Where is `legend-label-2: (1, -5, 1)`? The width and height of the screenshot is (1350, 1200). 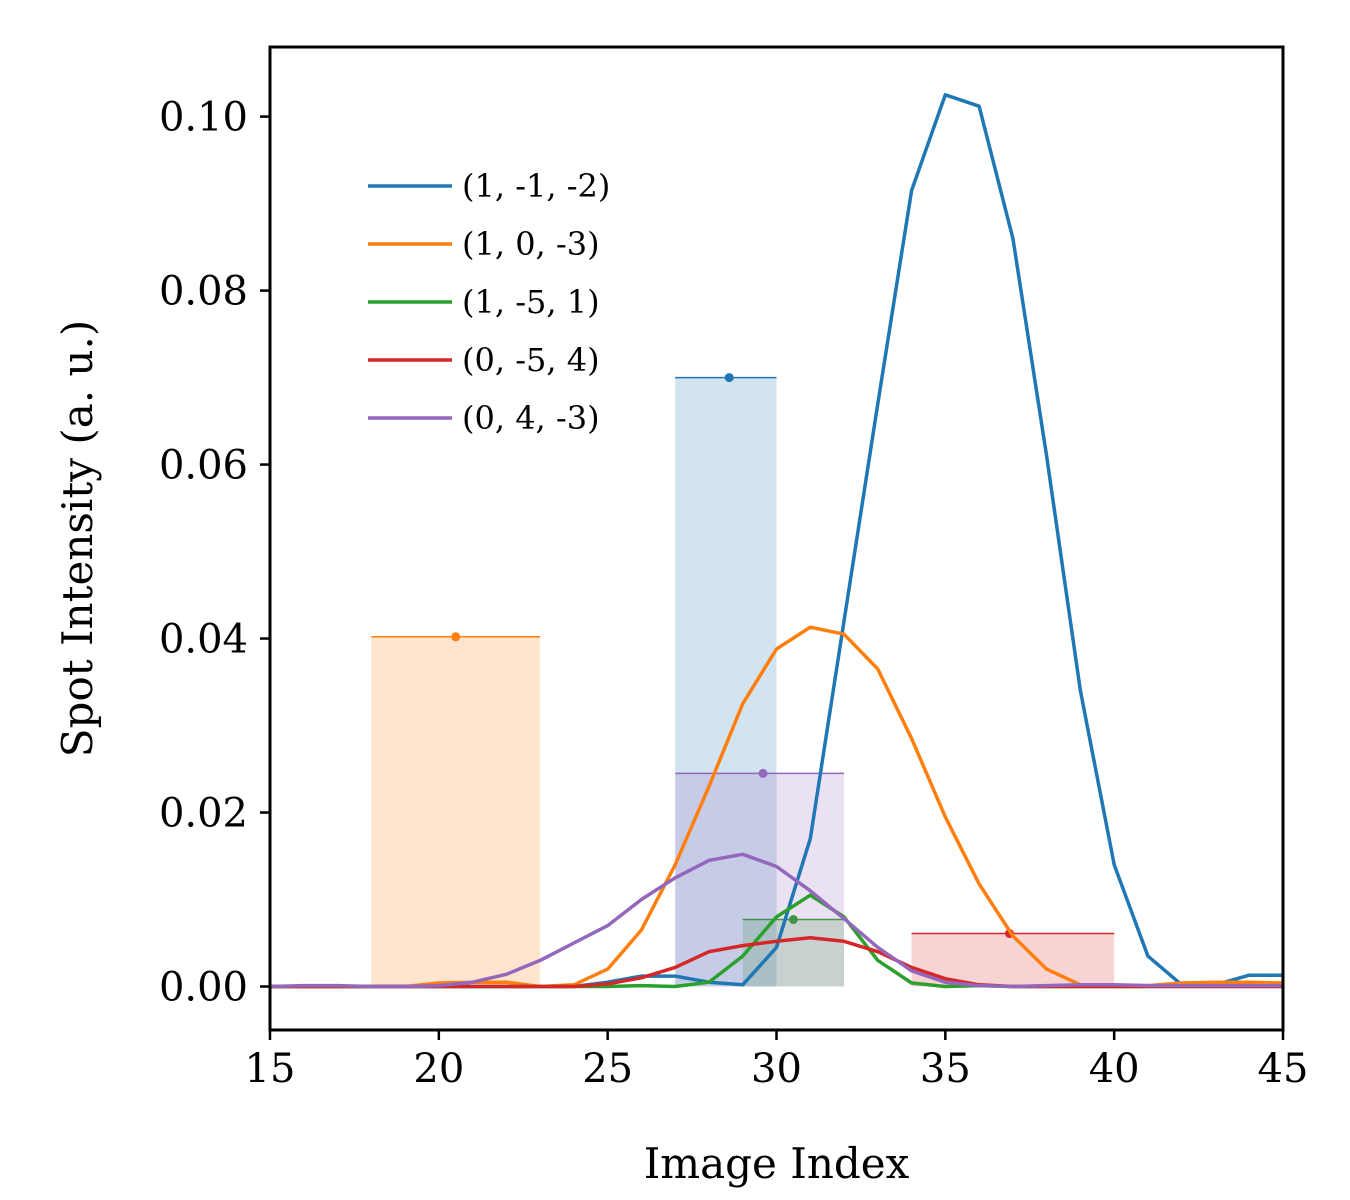 legend-label-2: (1, -5, 1) is located at coordinates (531, 302).